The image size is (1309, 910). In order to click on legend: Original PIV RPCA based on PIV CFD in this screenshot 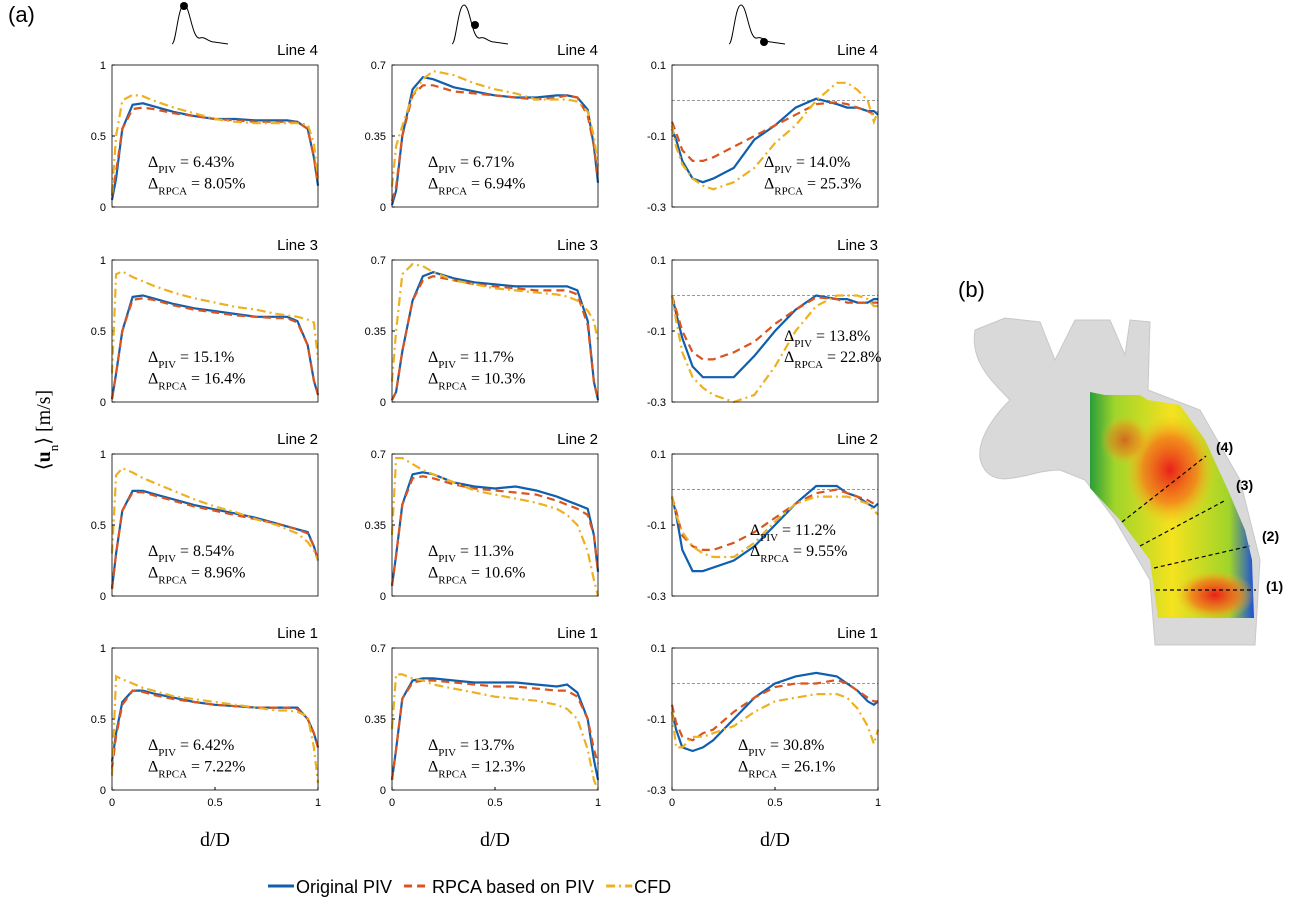, I will do `click(469, 887)`.